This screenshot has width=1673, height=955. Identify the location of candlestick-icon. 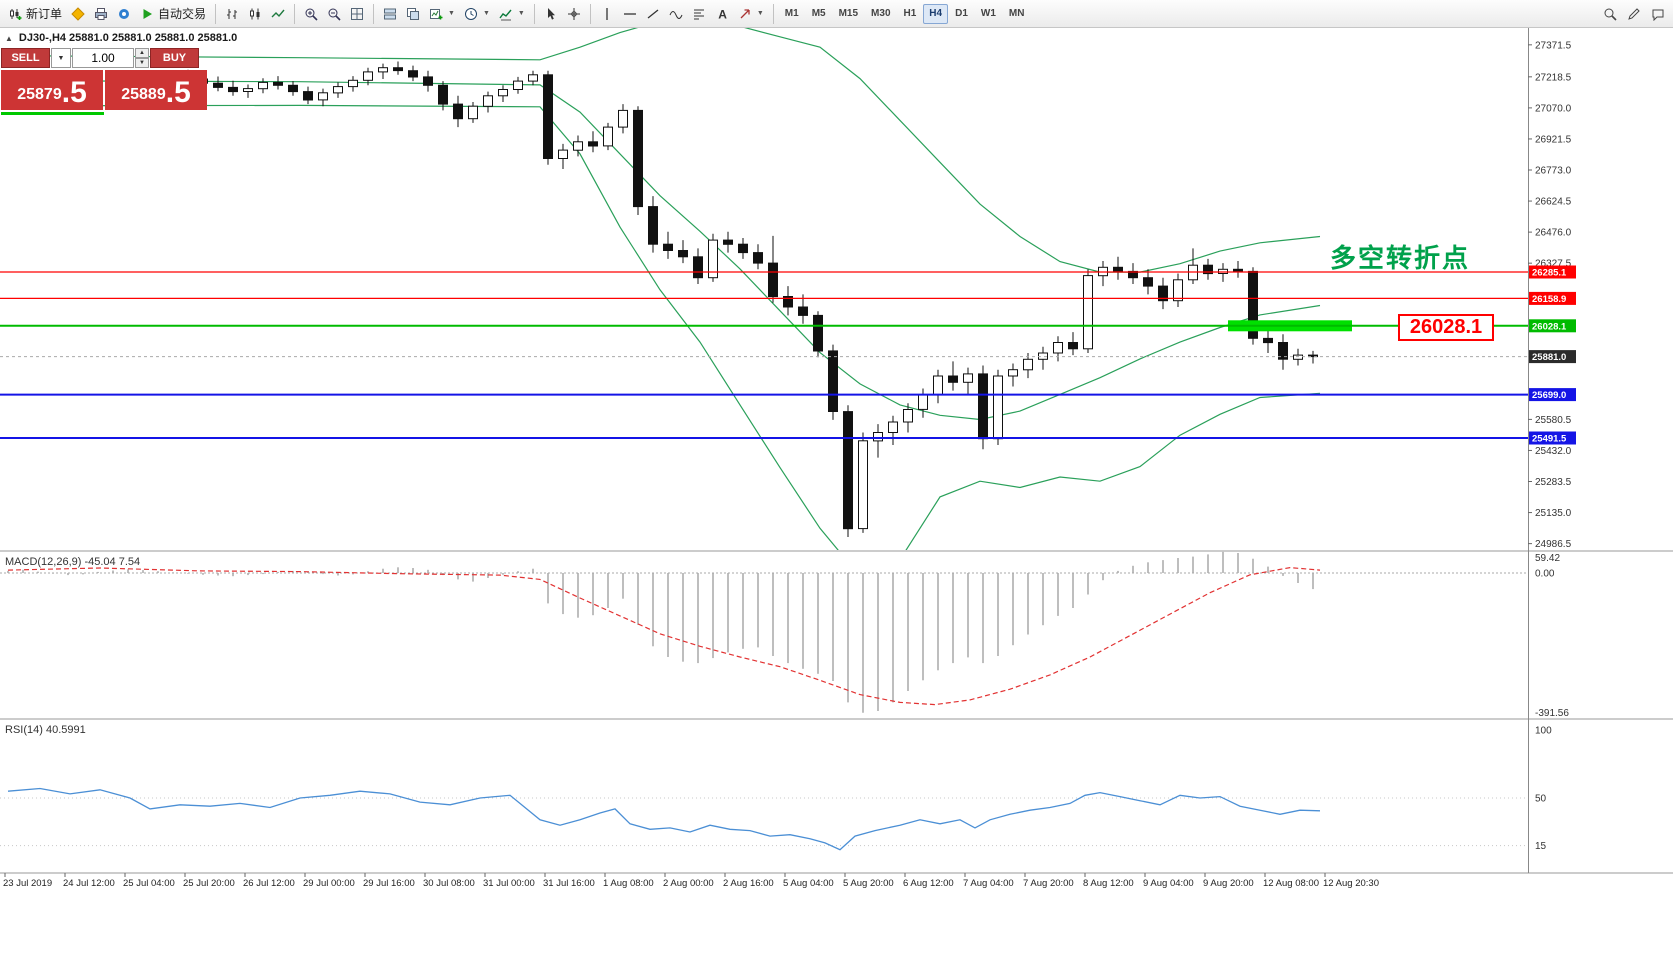
(255, 13).